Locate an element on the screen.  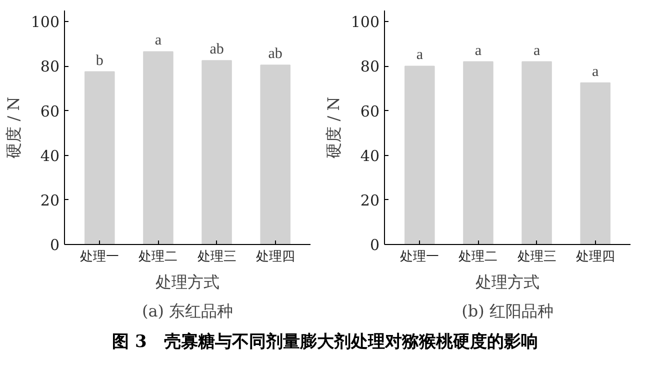
text: (b) 红阳品种 is located at coordinates (508, 311).